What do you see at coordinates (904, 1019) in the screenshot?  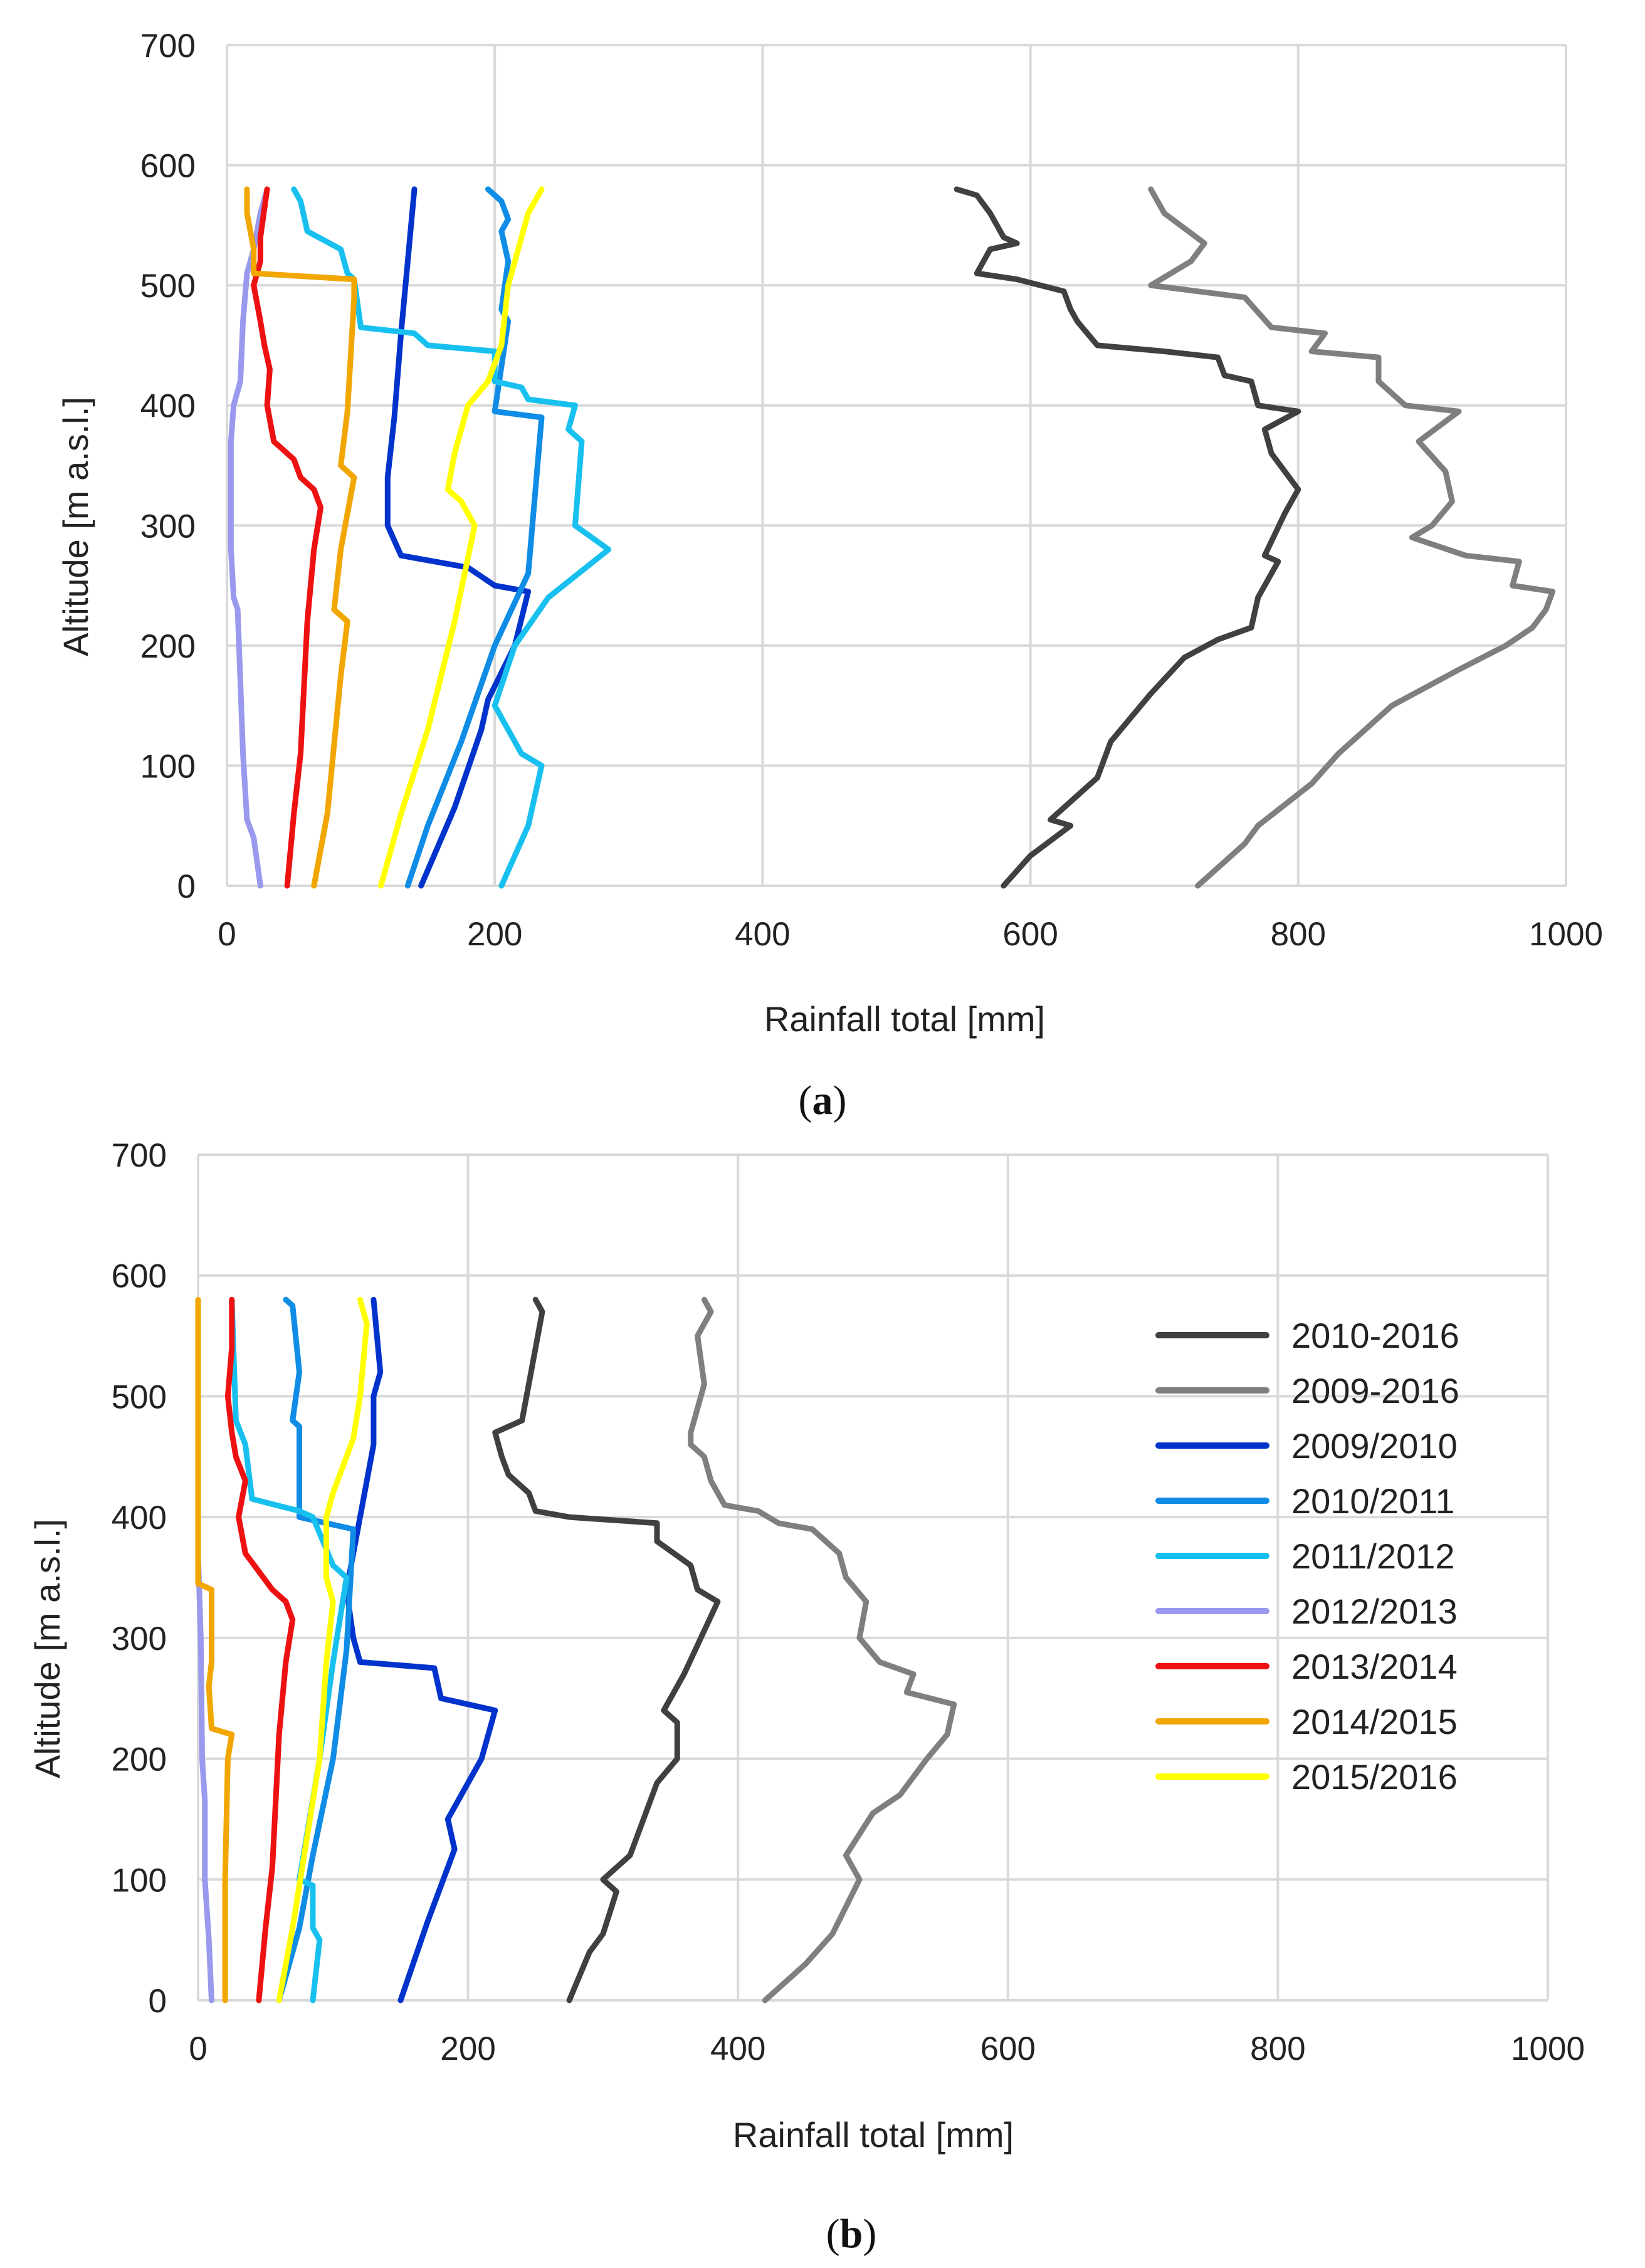 I see `panel-a-xlabel: Rainfall total [mm]` at bounding box center [904, 1019].